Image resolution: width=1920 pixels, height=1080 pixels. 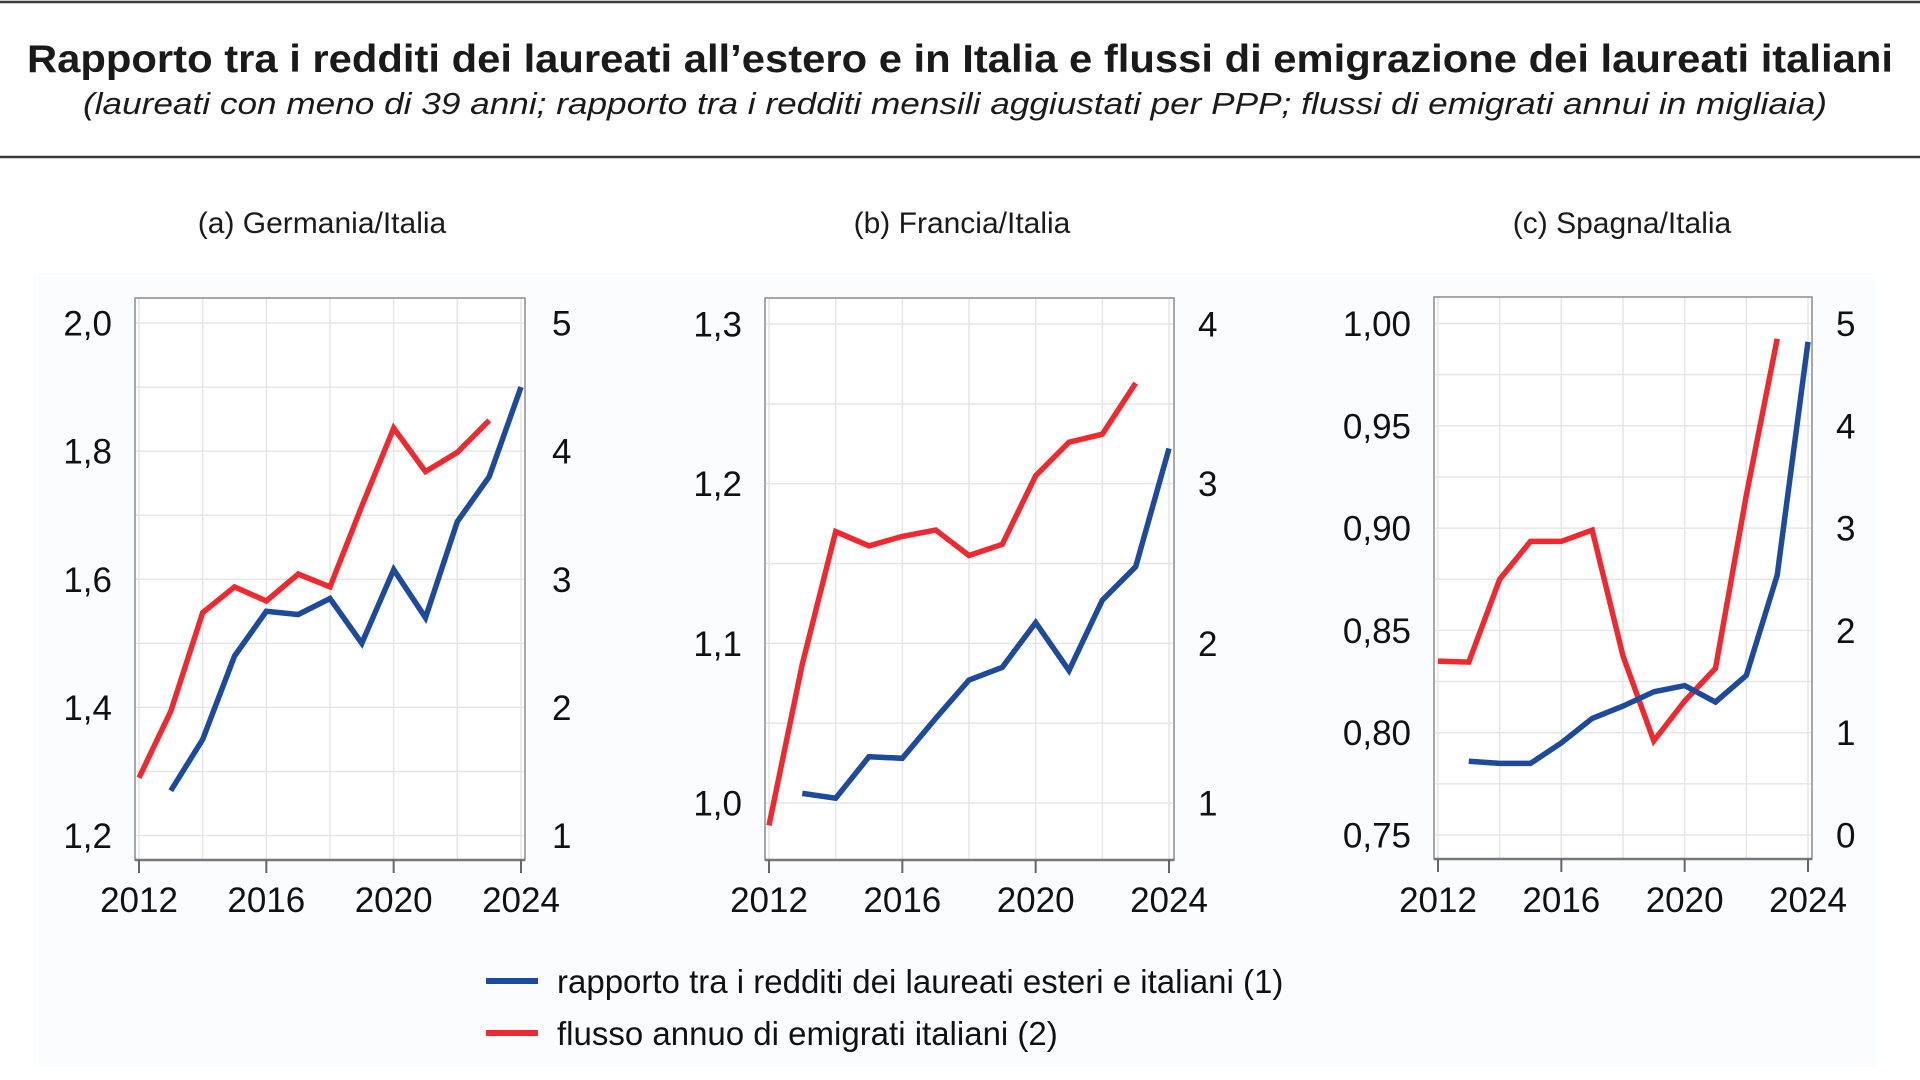 What do you see at coordinates (1377, 631) in the screenshot?
I see `y-left-tick-label: 0,85` at bounding box center [1377, 631].